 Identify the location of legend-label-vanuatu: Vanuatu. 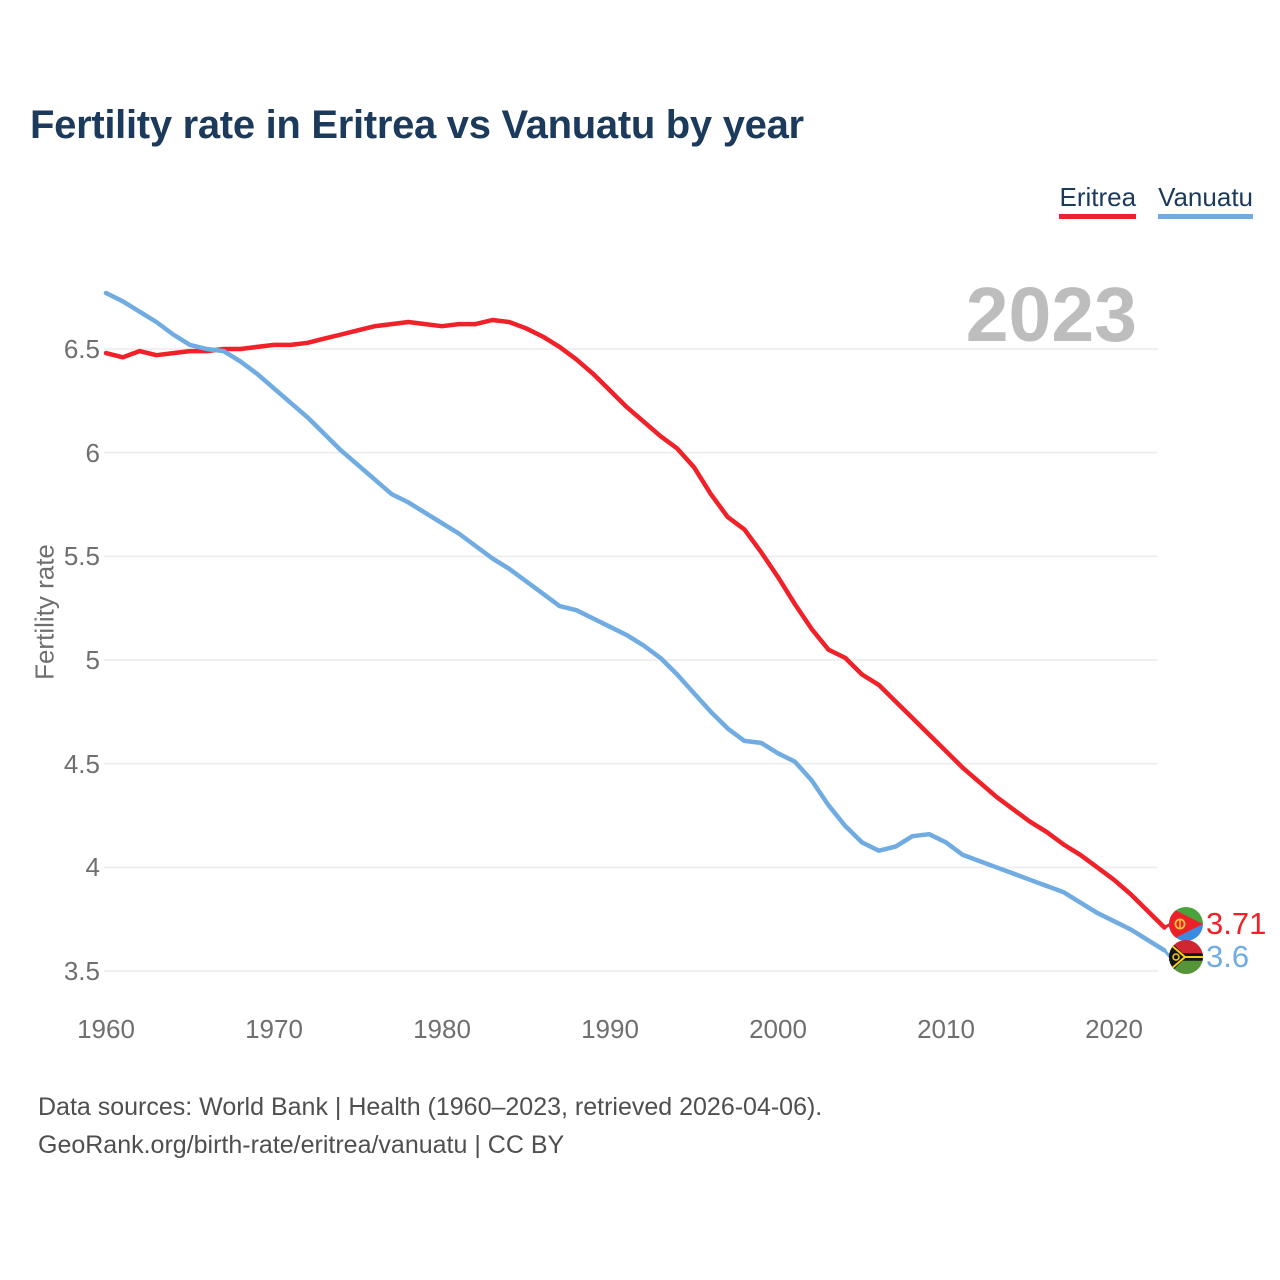
(1205, 197).